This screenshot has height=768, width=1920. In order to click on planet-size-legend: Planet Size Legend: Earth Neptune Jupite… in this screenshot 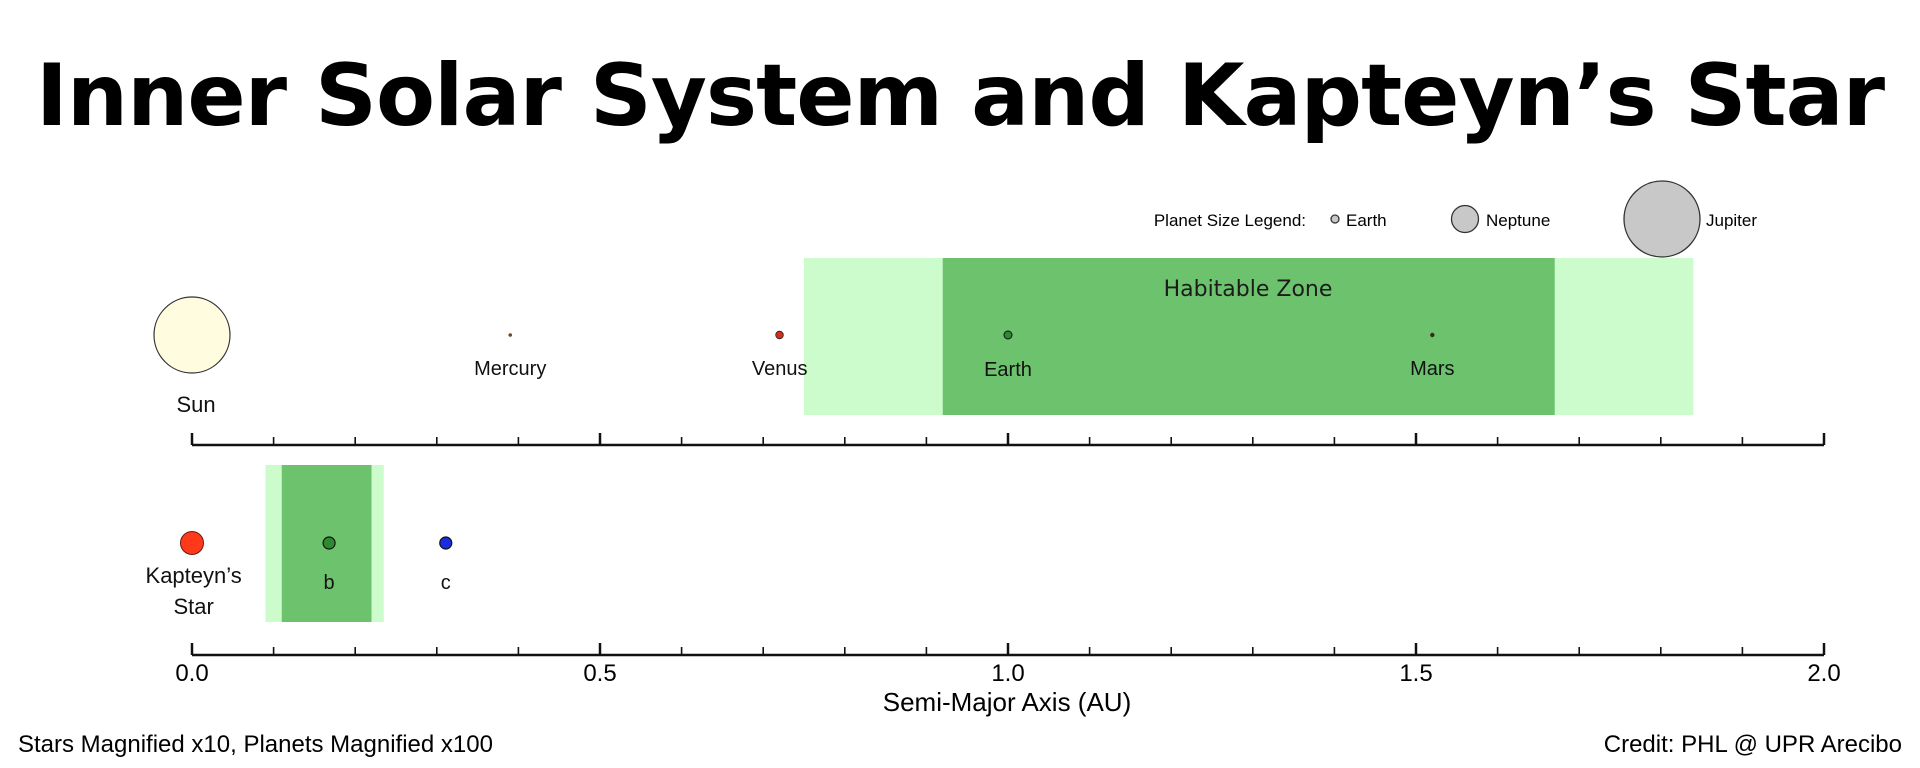, I will do `click(1455, 219)`.